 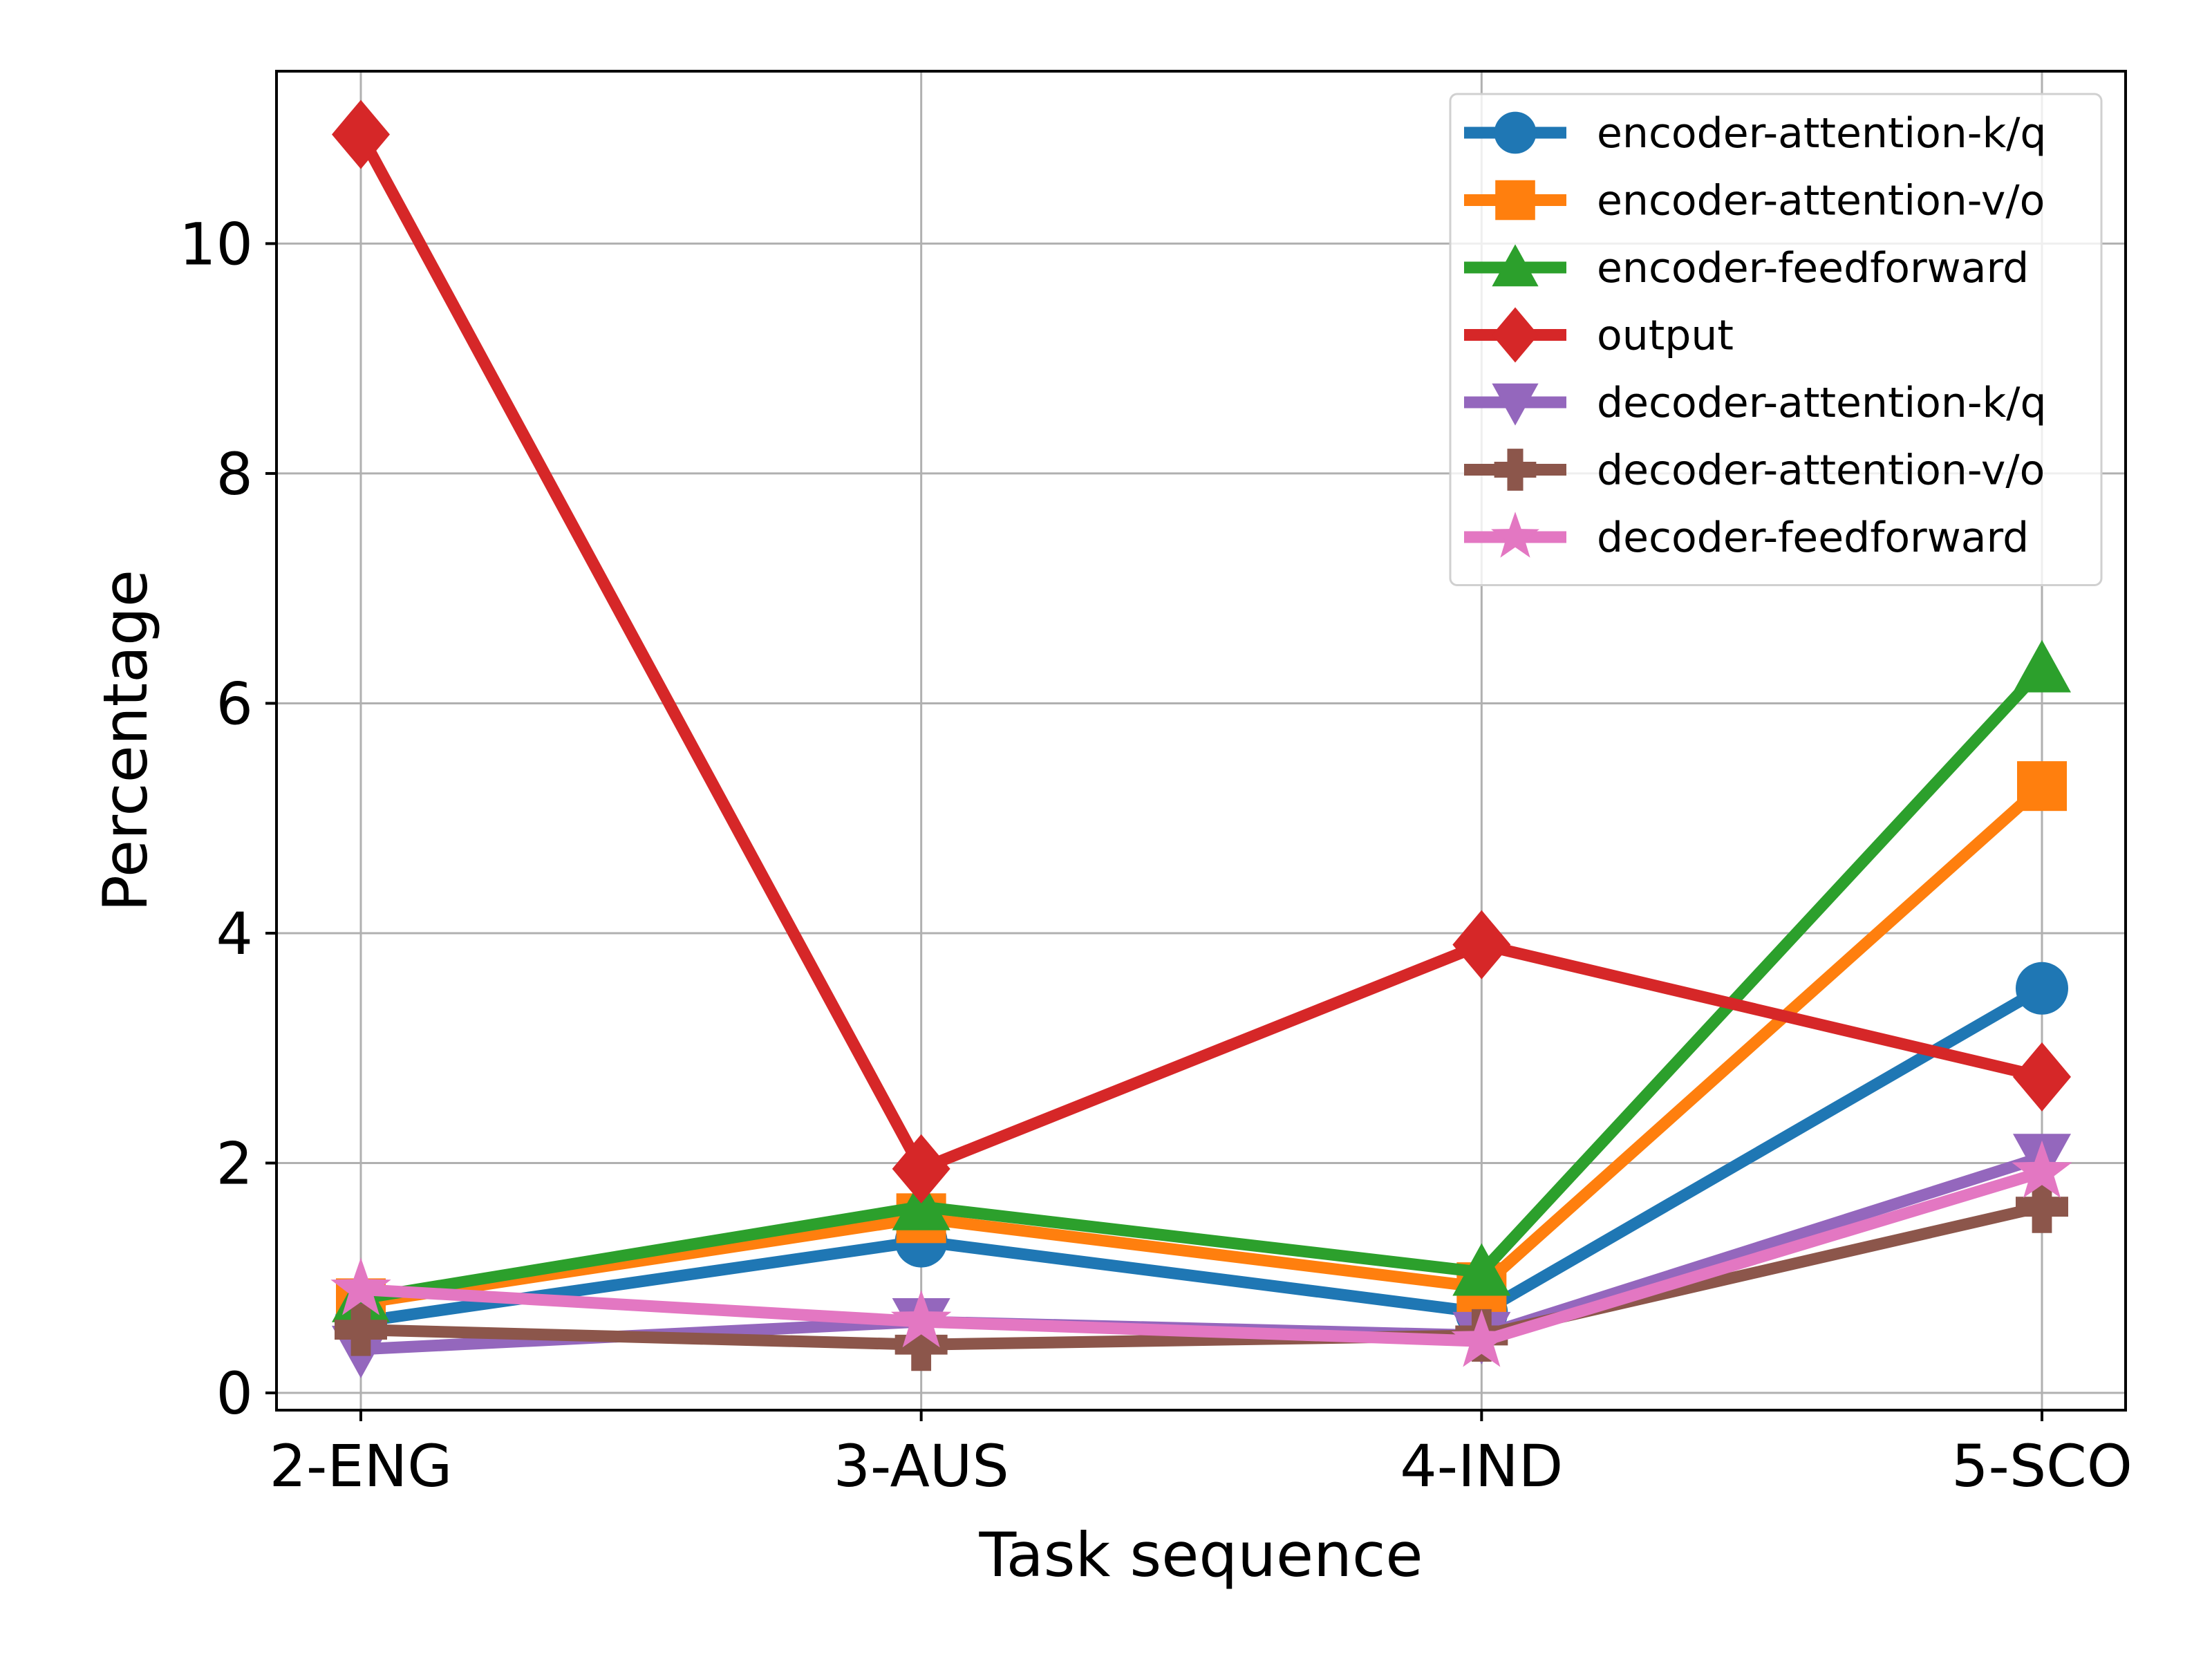 I want to click on y-tick-label: 6, so click(x=235, y=704).